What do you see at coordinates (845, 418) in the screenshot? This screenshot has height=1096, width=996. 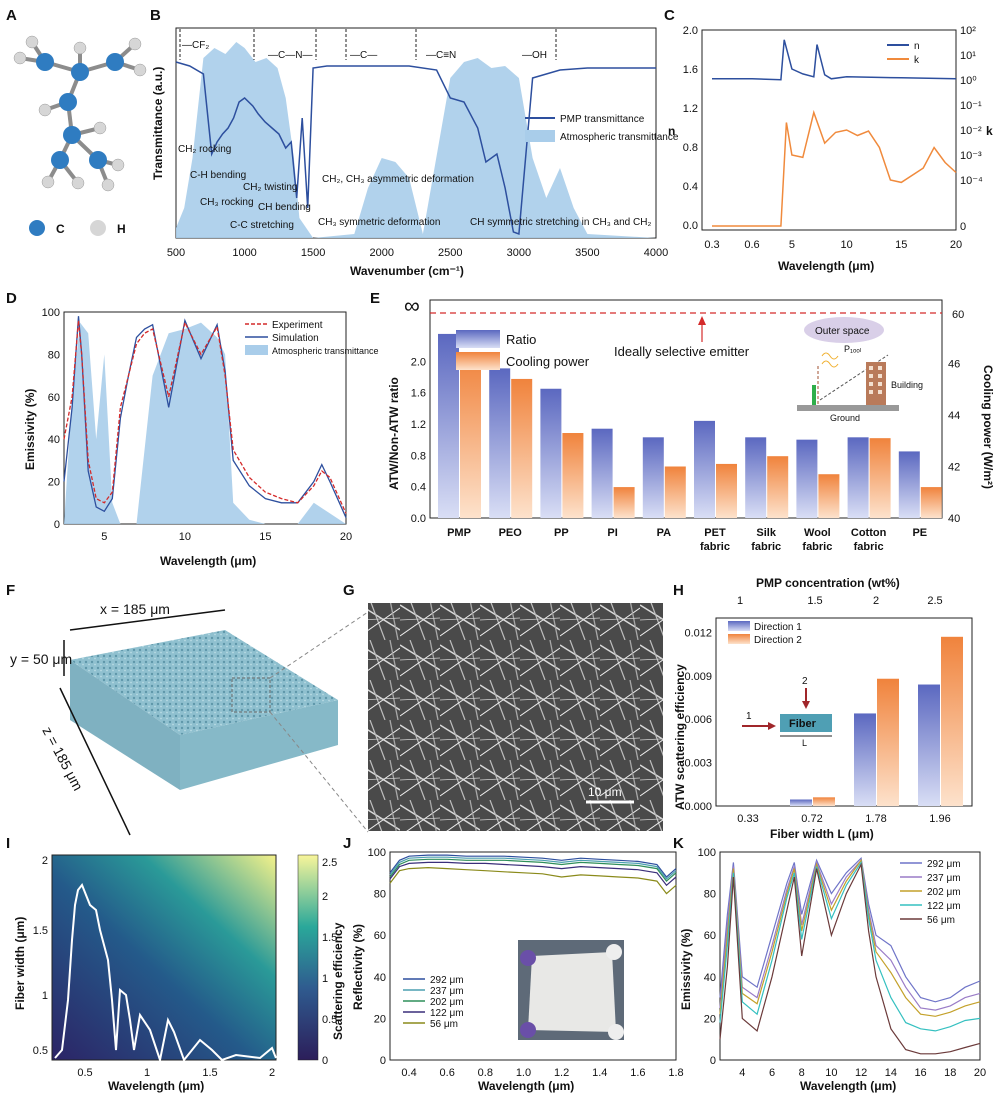 I see `inset-ground: Ground` at bounding box center [845, 418].